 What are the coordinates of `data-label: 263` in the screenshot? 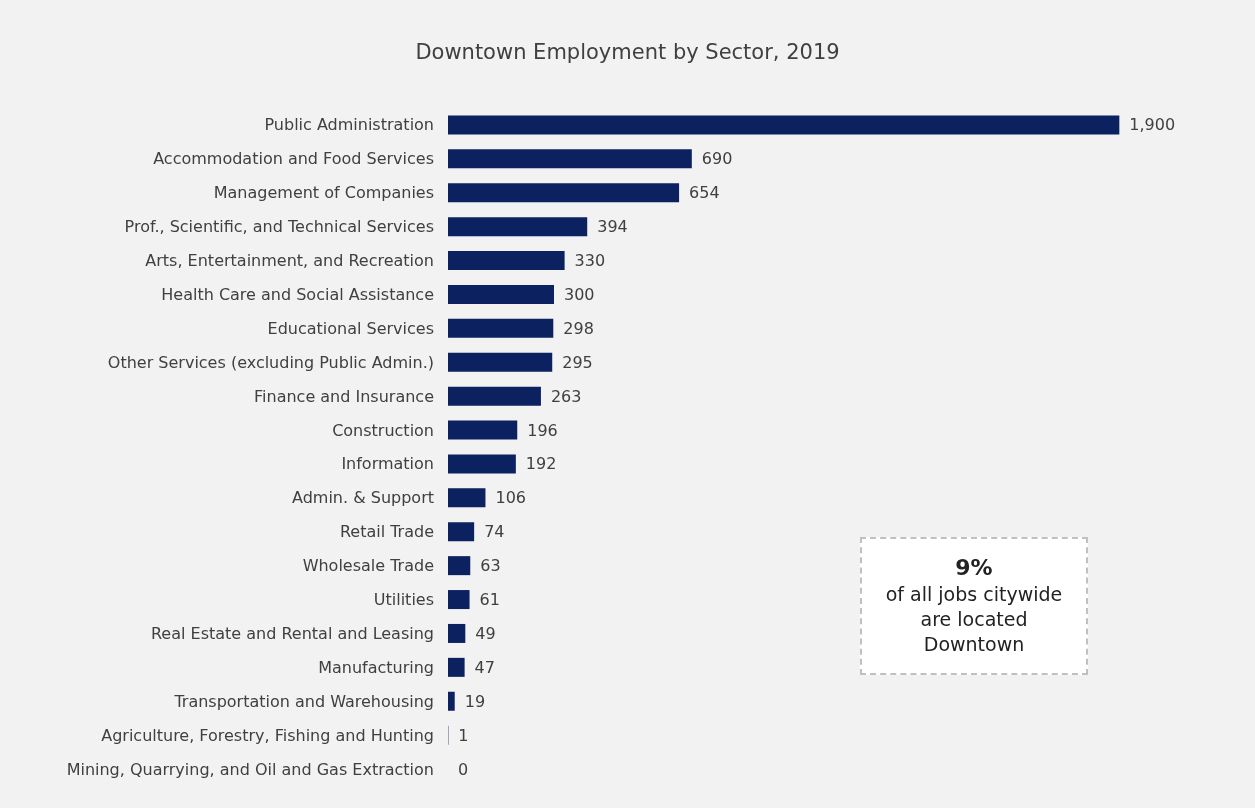 It's located at (566, 396).